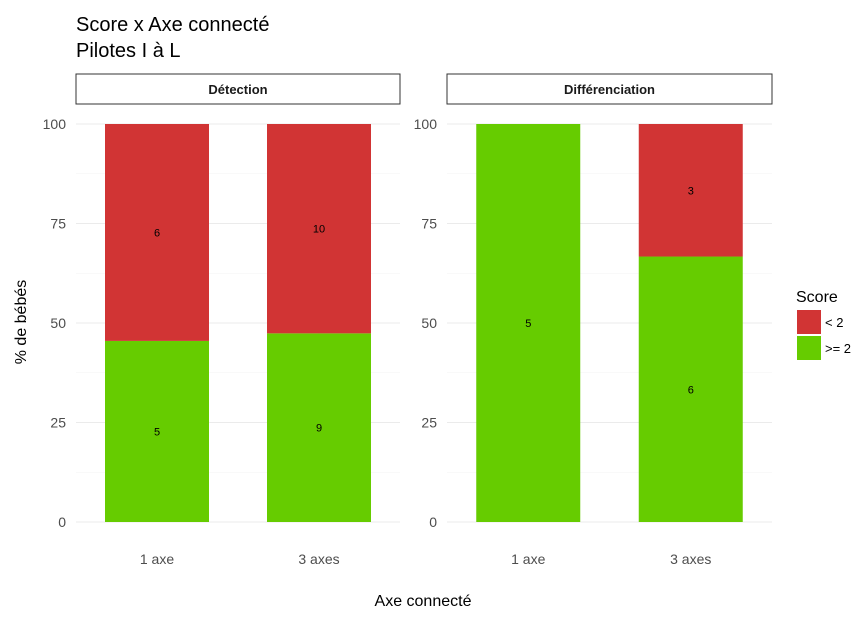 The width and height of the screenshot is (858, 617). I want to click on legend-label: < 2, so click(834, 322).